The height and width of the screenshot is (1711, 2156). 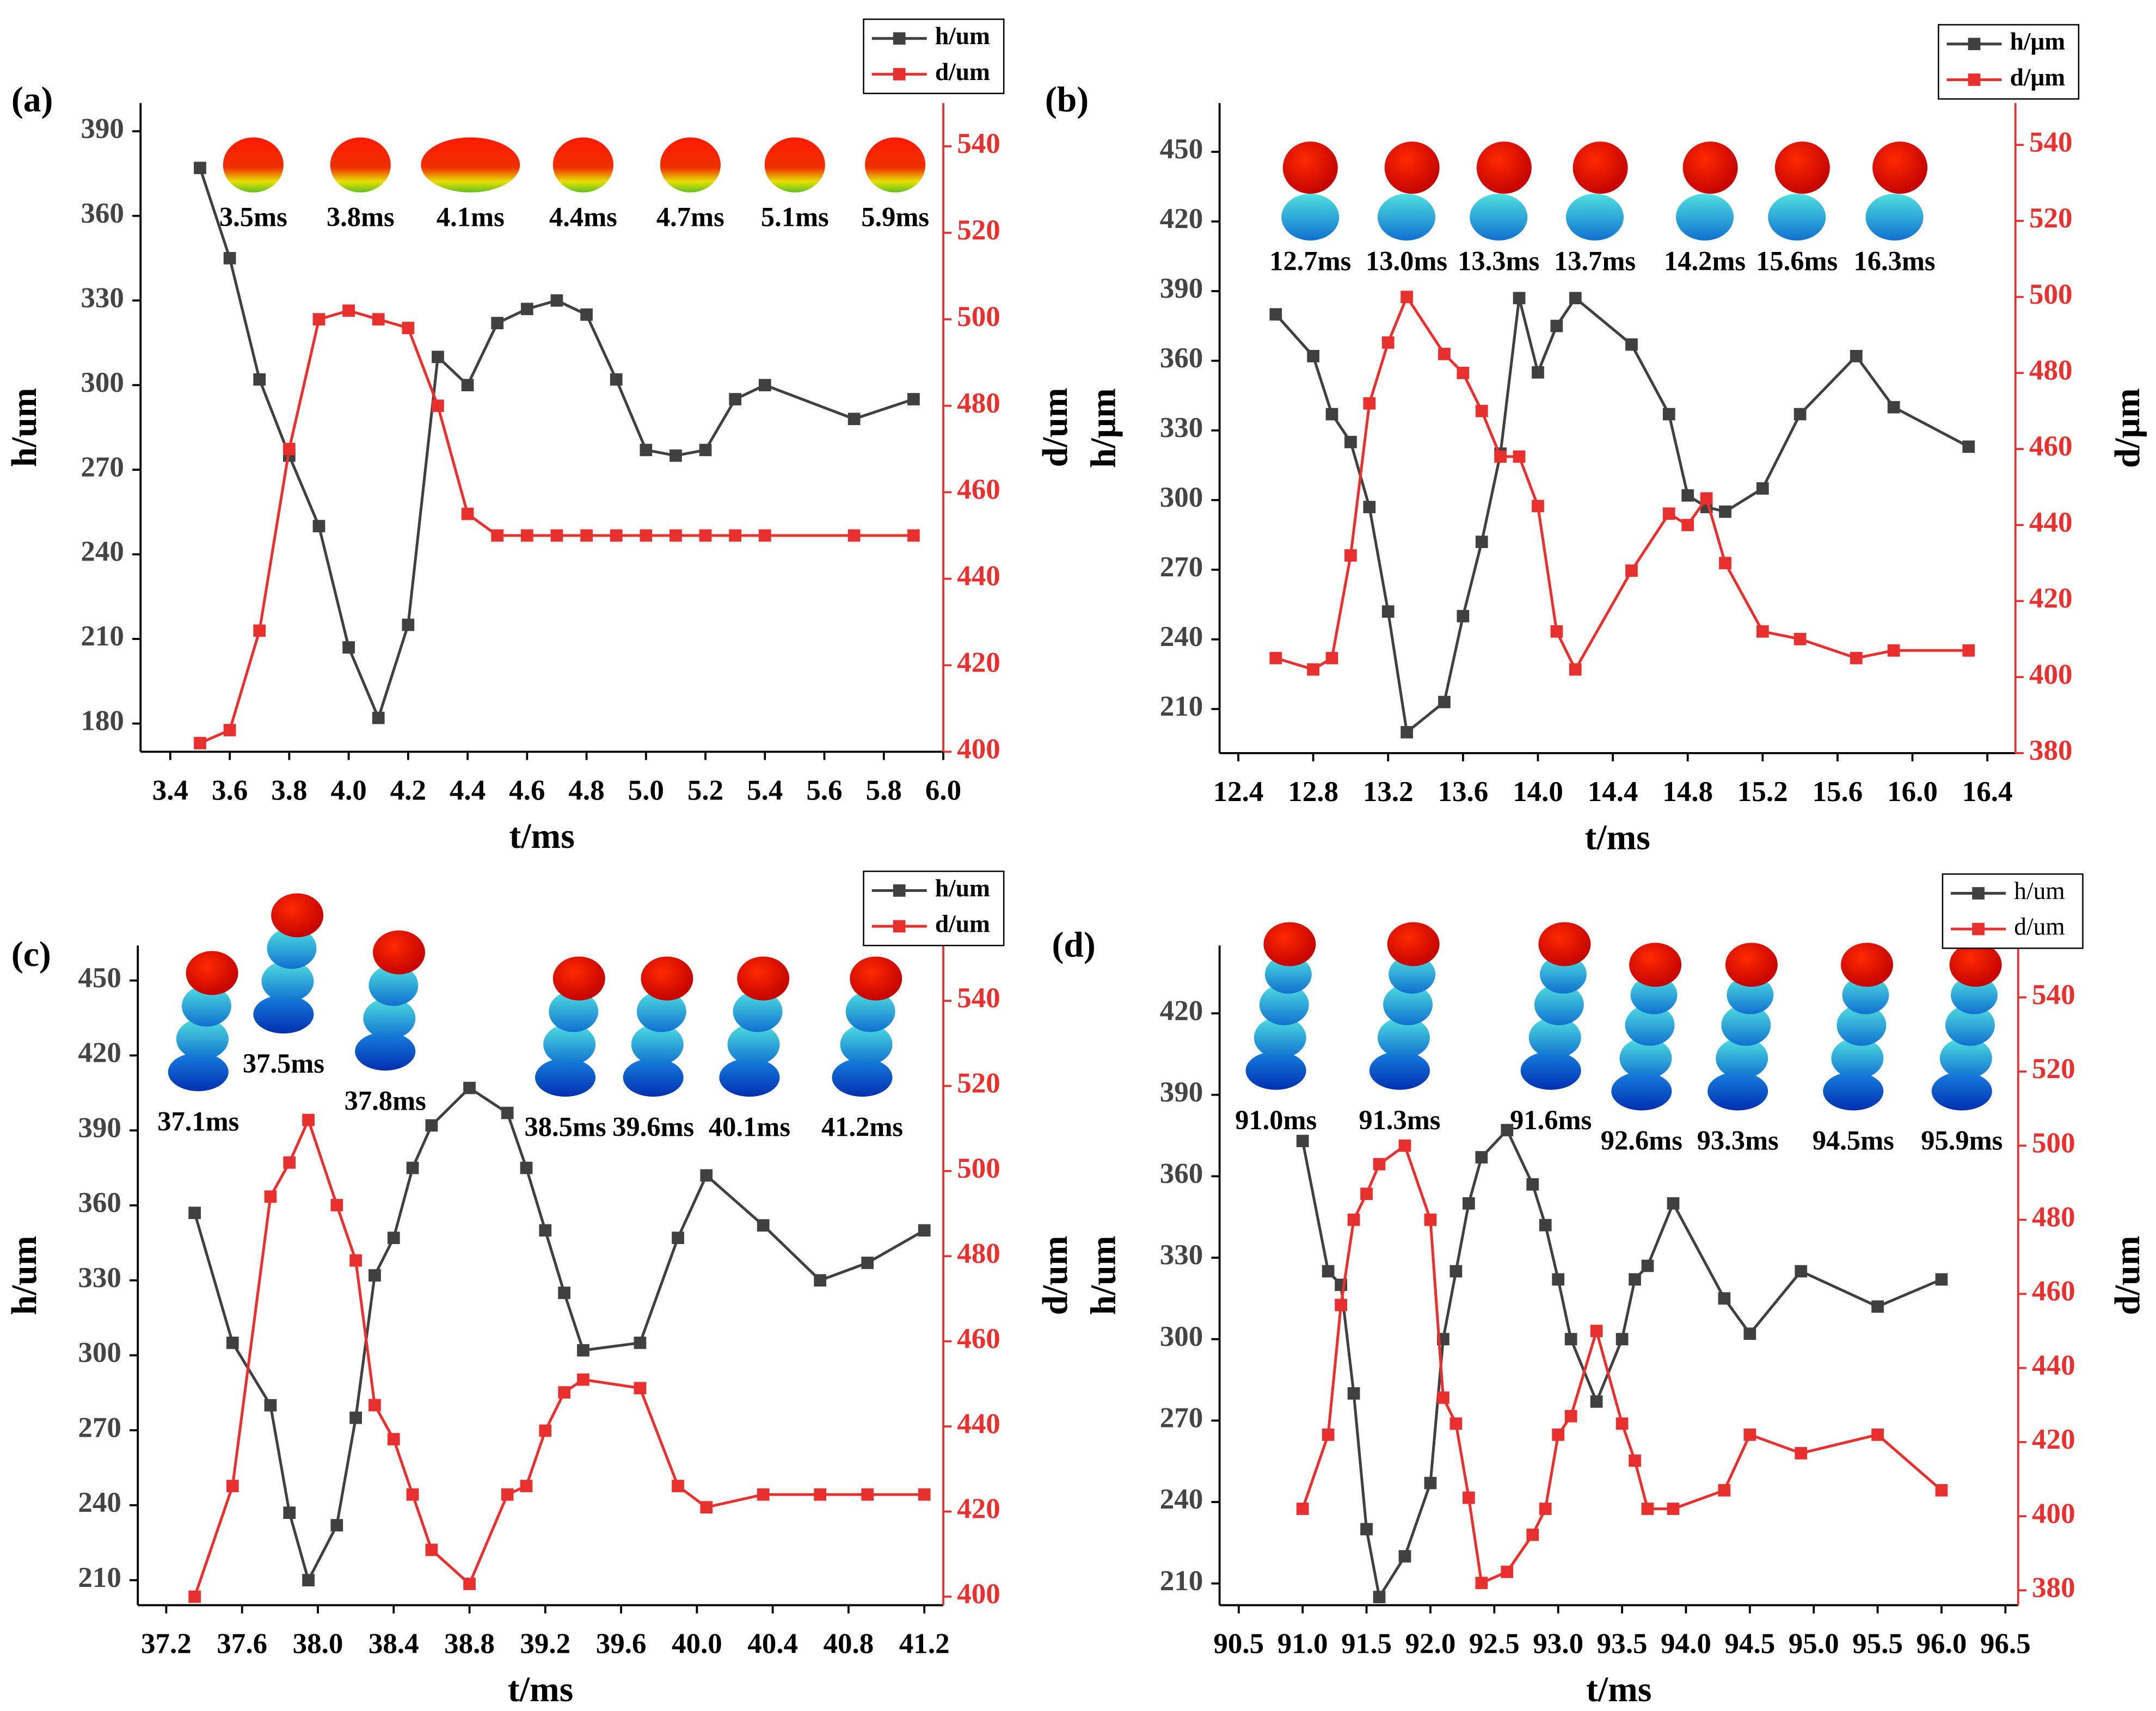 What do you see at coordinates (2127, 428) in the screenshot?
I see `y2-axis-label: d/μm` at bounding box center [2127, 428].